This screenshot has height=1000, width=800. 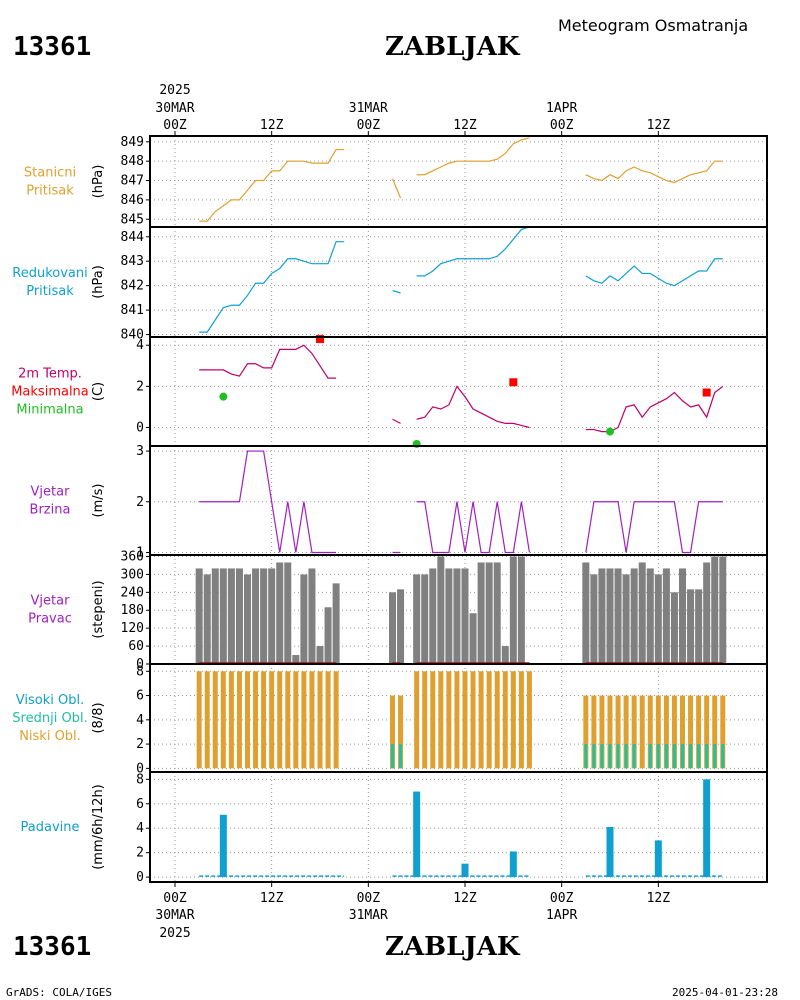 What do you see at coordinates (52, 947) in the screenshot?
I see `station-id-bottom: 13361` at bounding box center [52, 947].